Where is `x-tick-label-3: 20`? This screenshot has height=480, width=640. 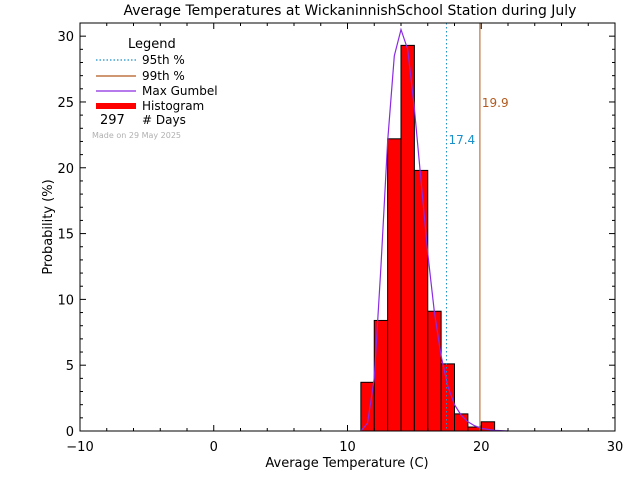
x-tick-label-3: 20 is located at coordinates (481, 447).